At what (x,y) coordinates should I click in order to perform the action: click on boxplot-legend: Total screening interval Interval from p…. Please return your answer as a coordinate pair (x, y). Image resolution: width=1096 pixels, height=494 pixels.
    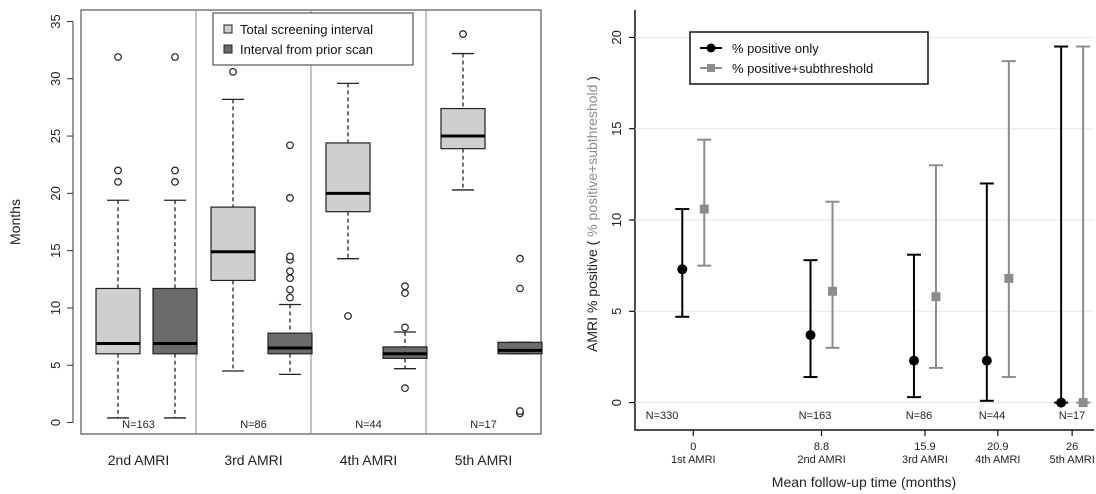
    Looking at the image, I should click on (313, 39).